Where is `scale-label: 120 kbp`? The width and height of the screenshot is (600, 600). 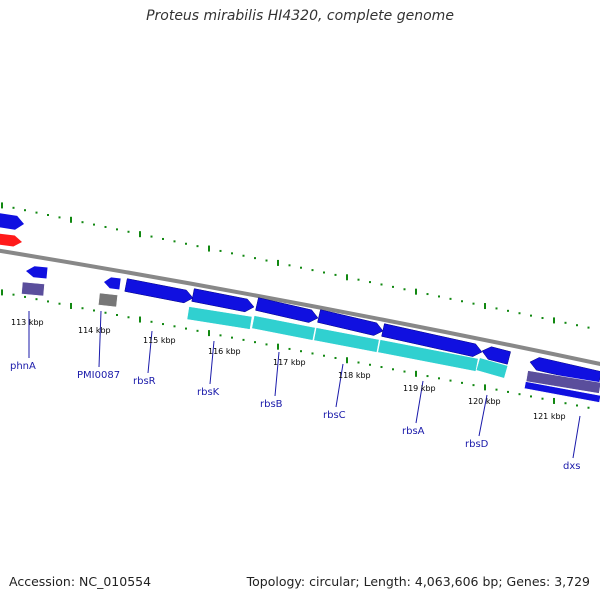 scale-label: 120 kbp is located at coordinates (484, 401).